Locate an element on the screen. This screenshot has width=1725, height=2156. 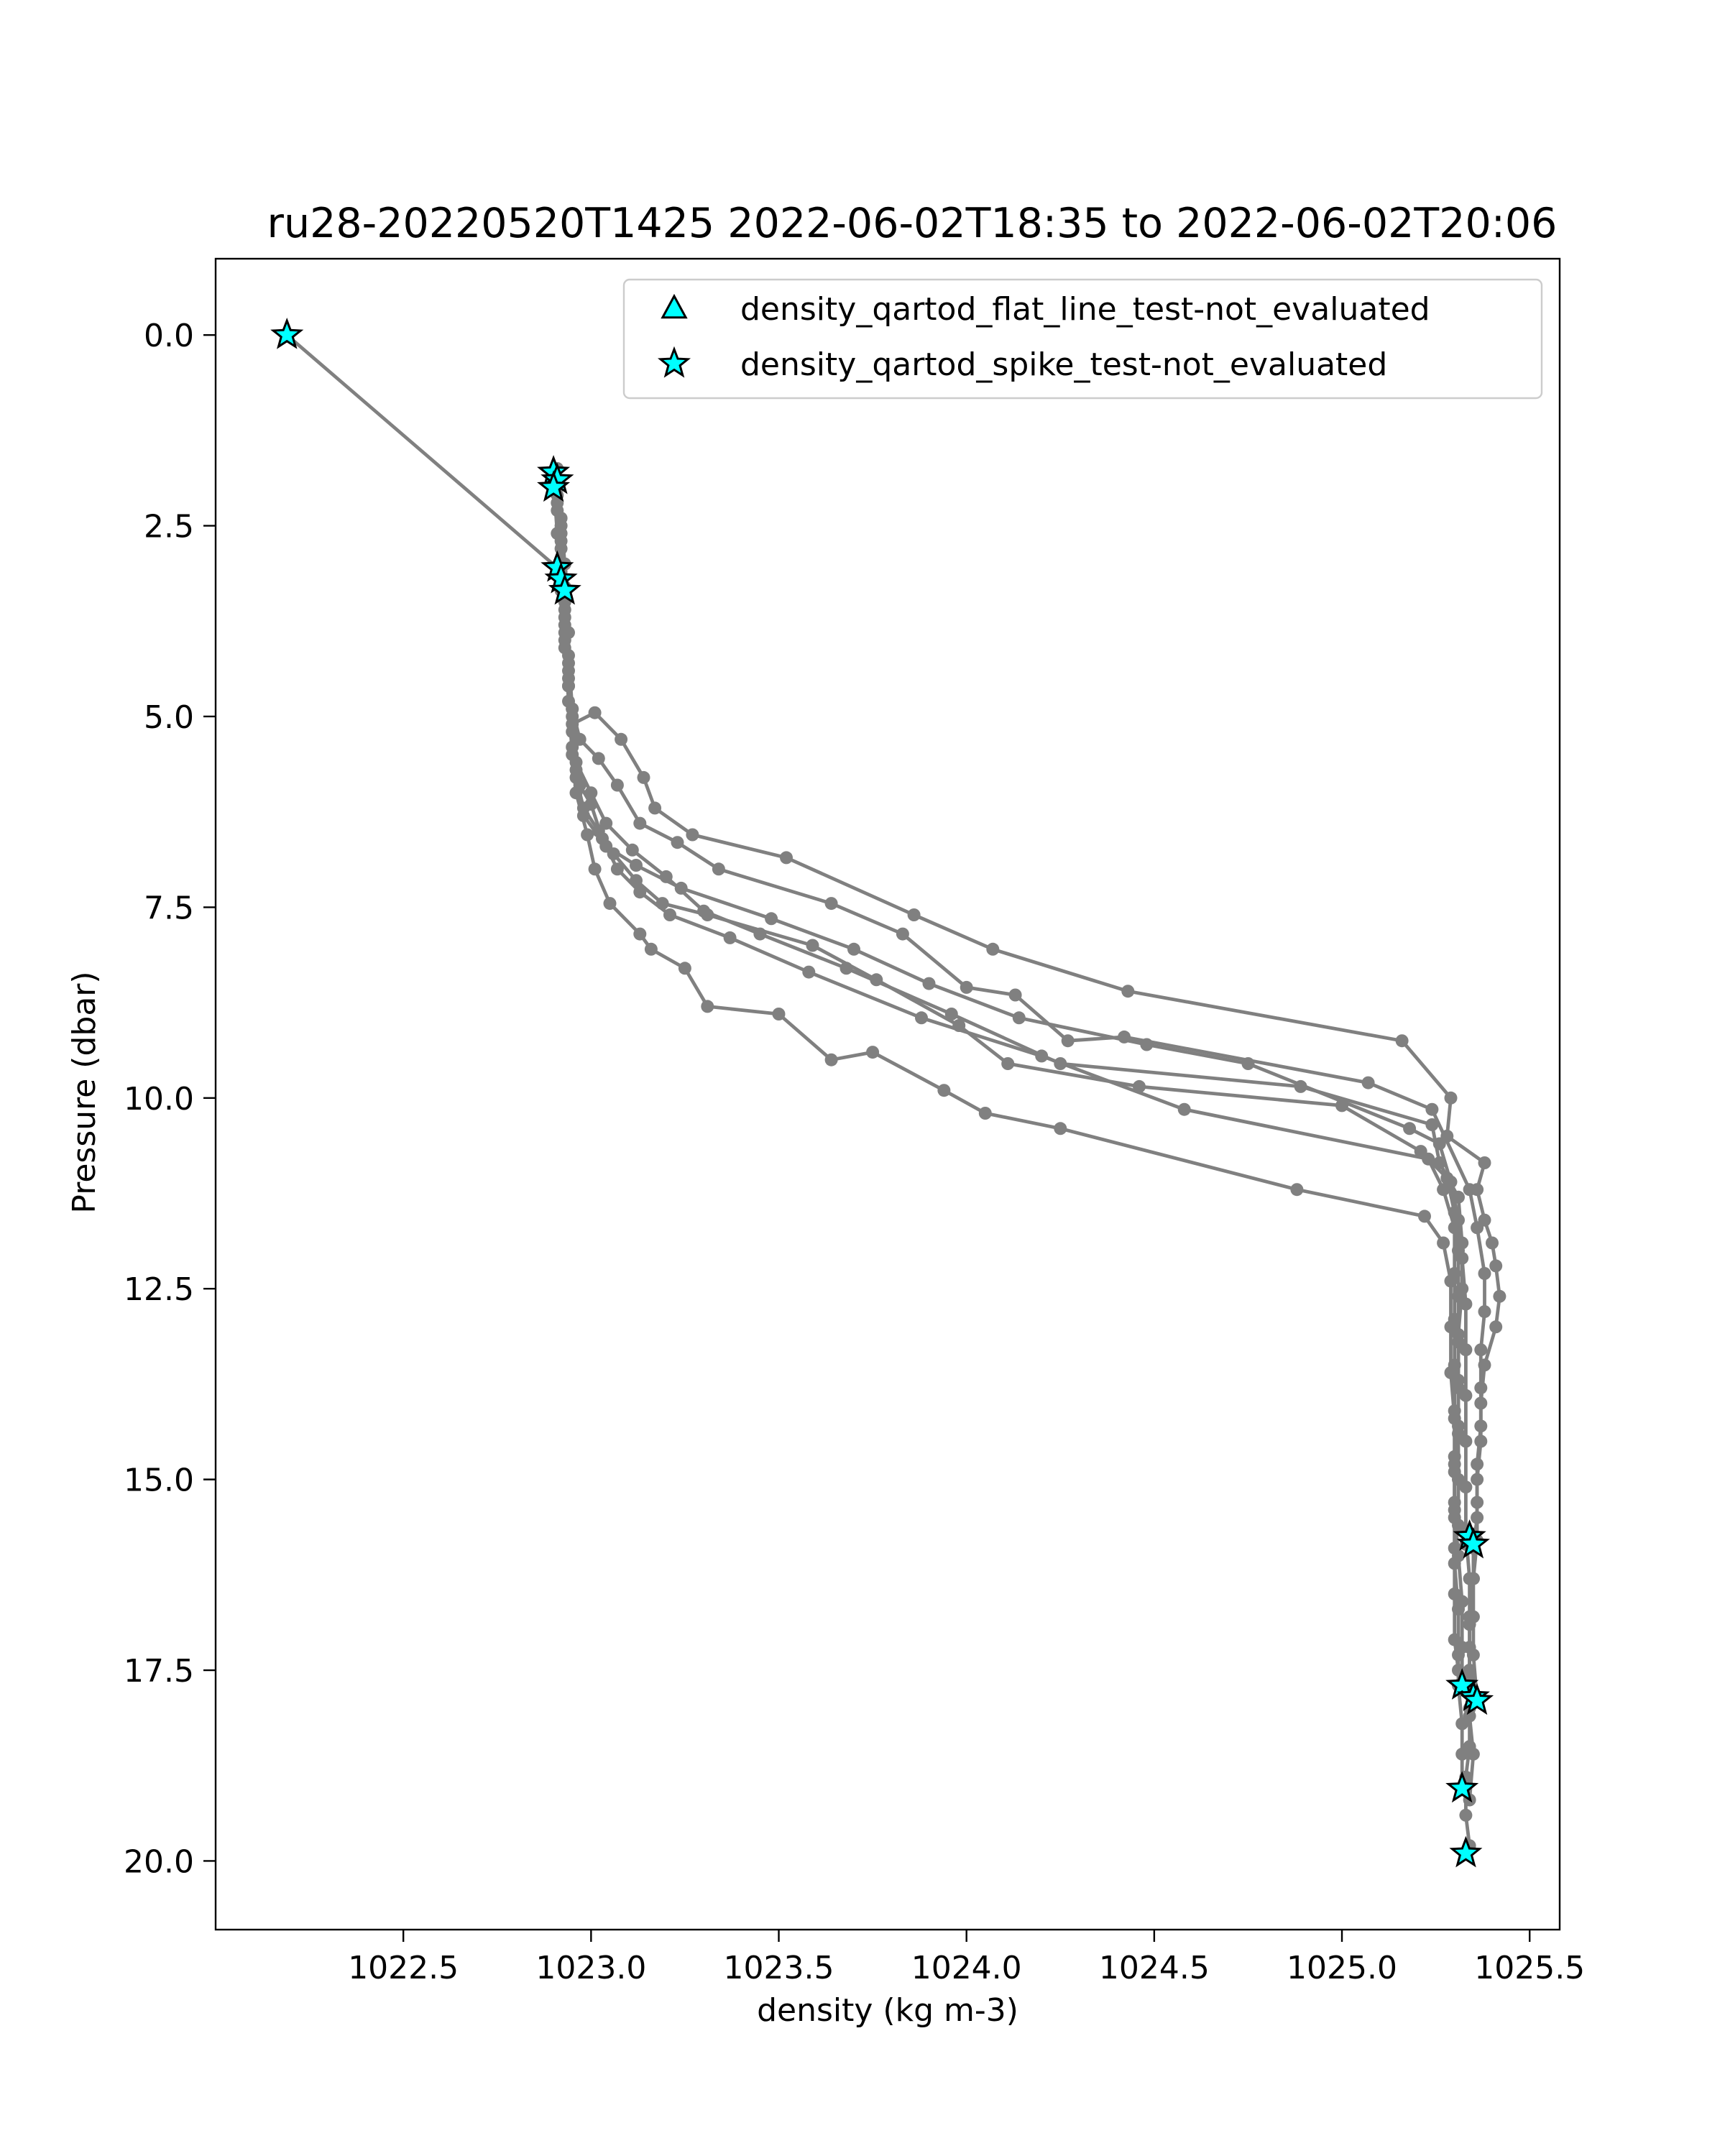
x-tick-label: 1023.5 is located at coordinates (779, 1968).